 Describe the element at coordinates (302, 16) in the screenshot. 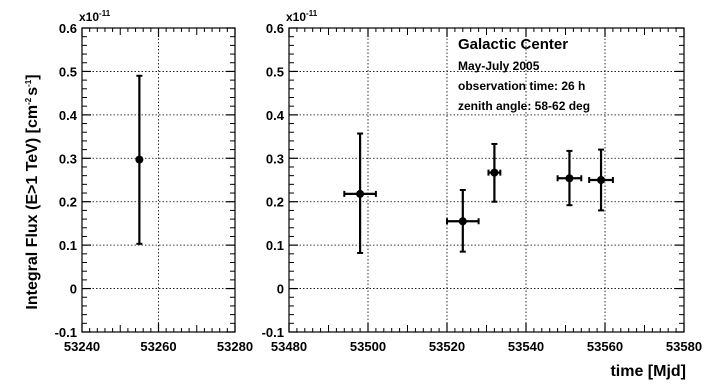

I see `right-y-exponent: x10-11` at that location.